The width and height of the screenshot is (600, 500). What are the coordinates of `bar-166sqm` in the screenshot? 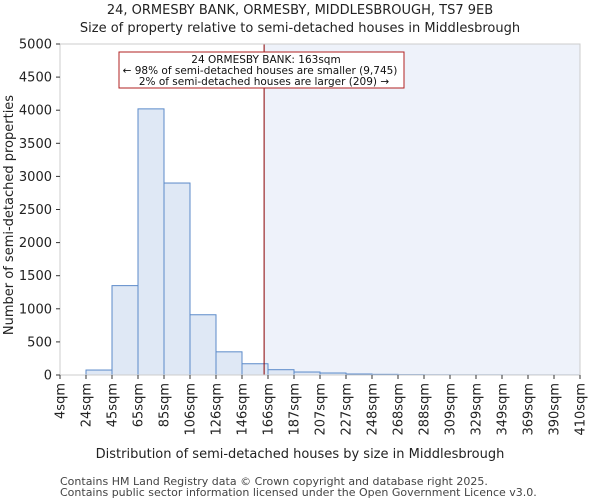 It's located at (281, 372).